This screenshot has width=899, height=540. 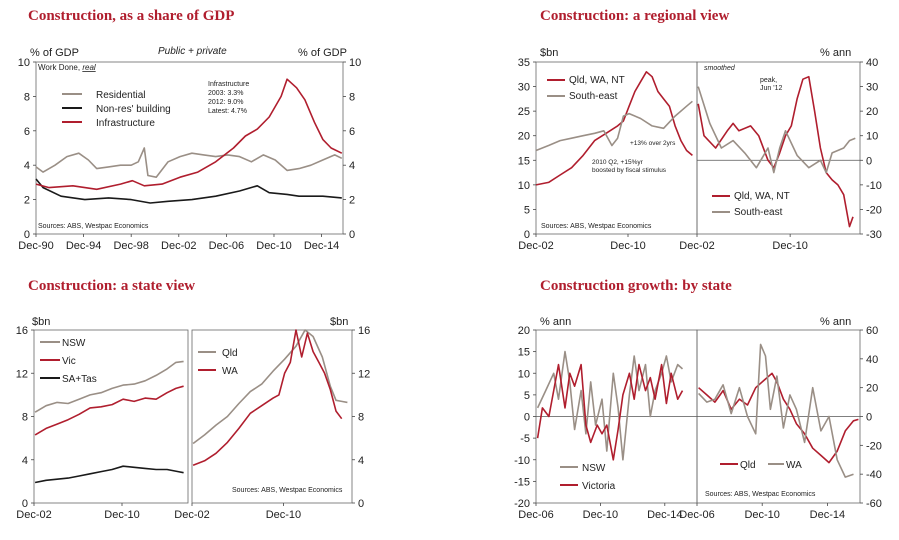 What do you see at coordinates (225, 102) in the screenshot?
I see `p1-annotation-line3: 2012: 9.0%` at bounding box center [225, 102].